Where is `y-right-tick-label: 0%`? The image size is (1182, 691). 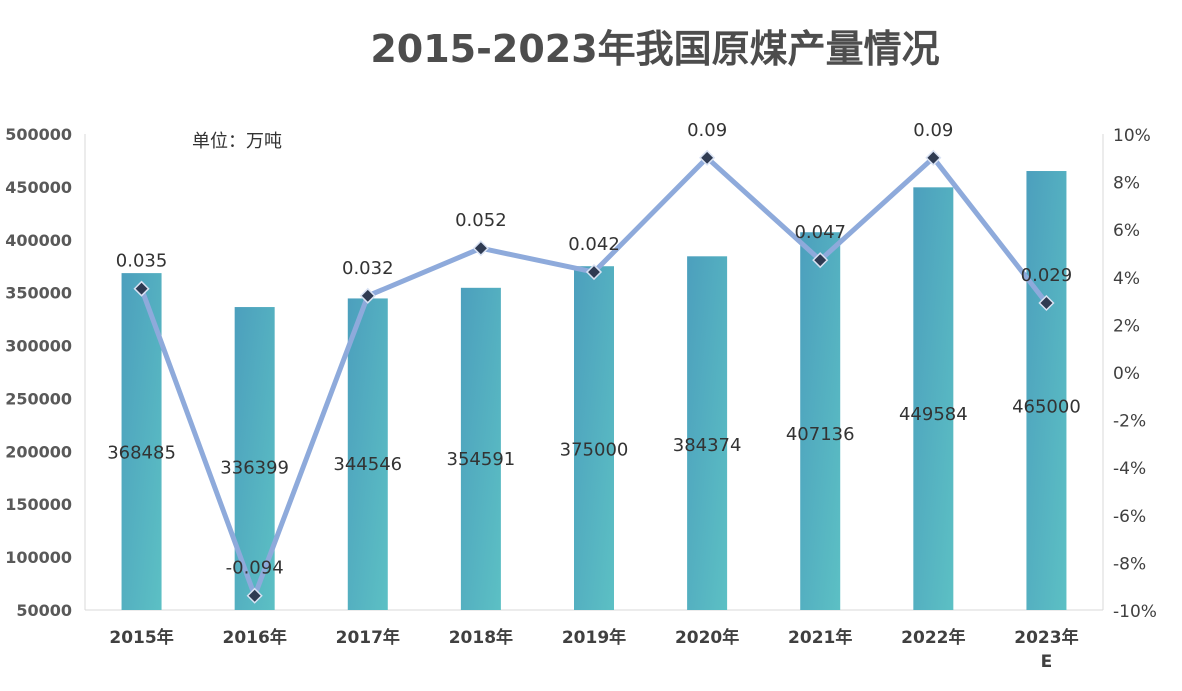
y-right-tick-label: 0% is located at coordinates (1126, 374).